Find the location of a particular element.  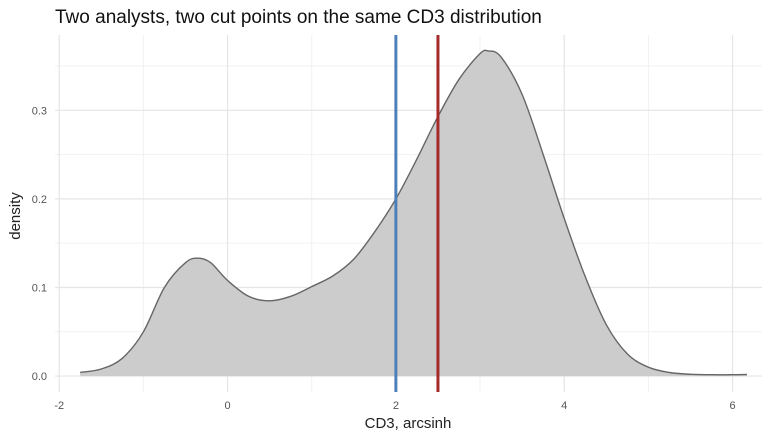

x-tick-labels: -2 0 2 4 6 is located at coordinates (394, 406).